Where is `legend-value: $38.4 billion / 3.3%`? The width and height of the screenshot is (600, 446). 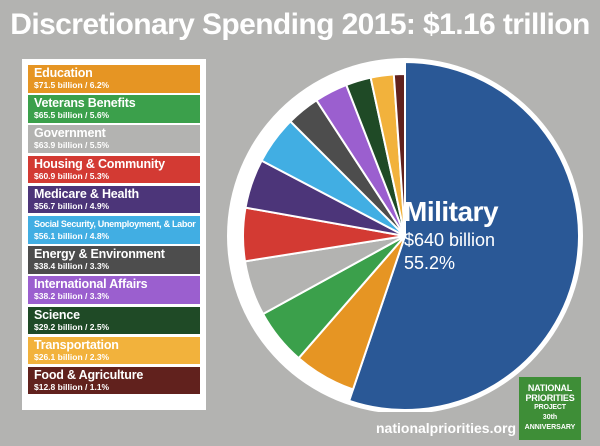 legend-value: $38.4 billion / 3.3% is located at coordinates (72, 266).